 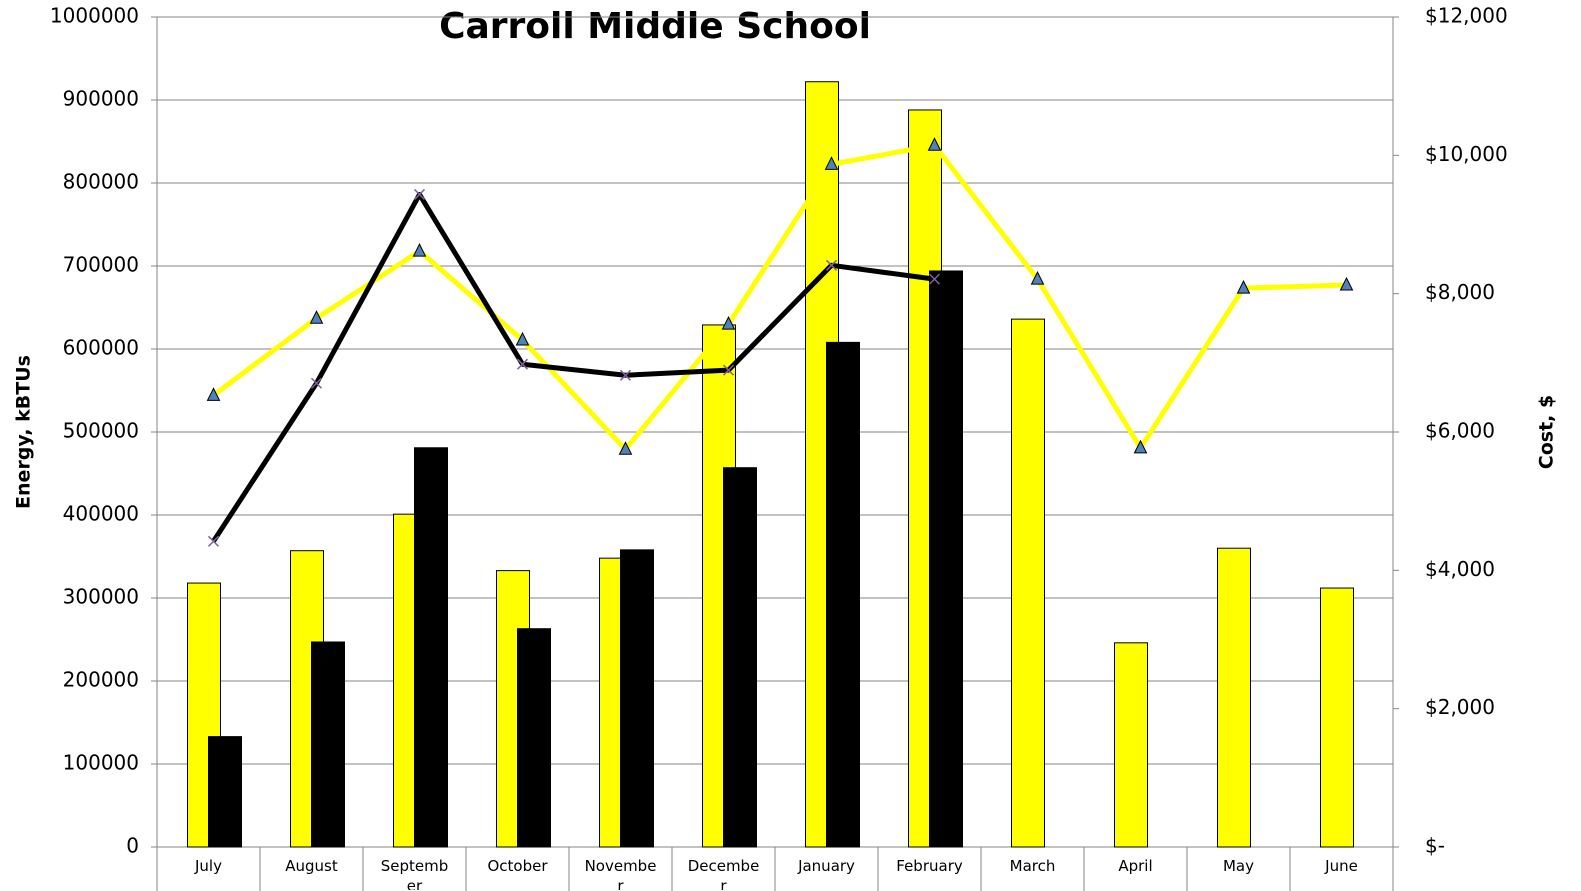 I want to click on x-tick-label: April, so click(x=1135, y=866).